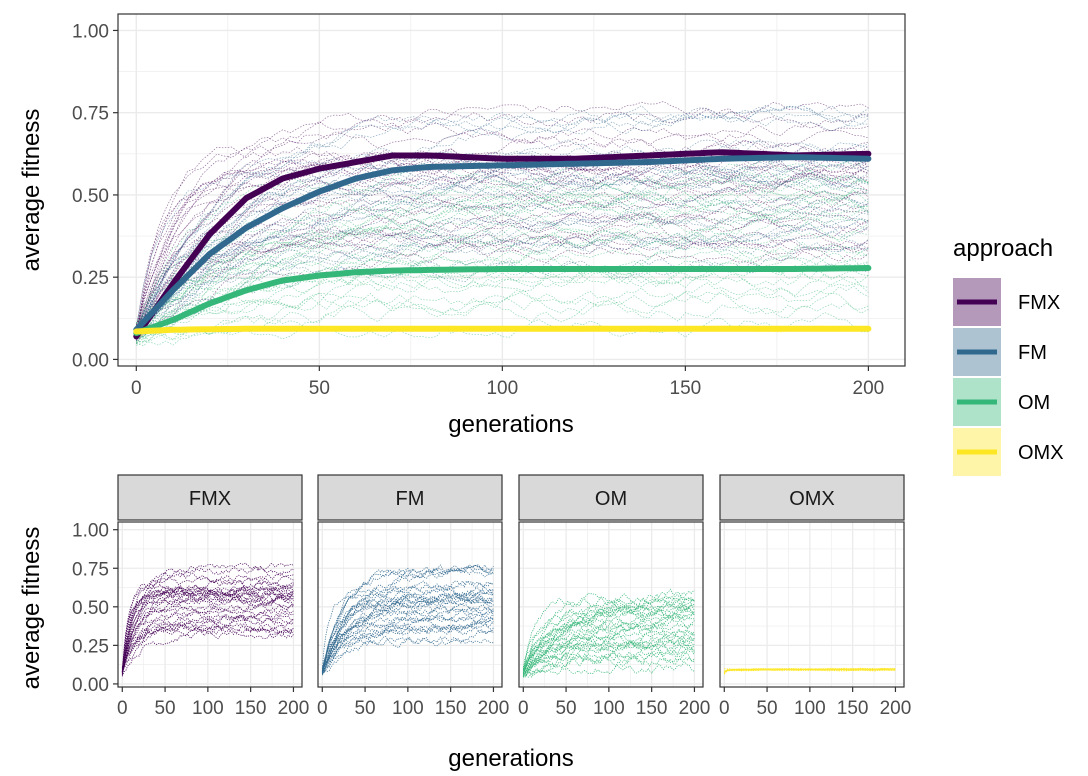 The image size is (1088, 776). I want to click on main-y-tick-label: 0.25, so click(90, 278).